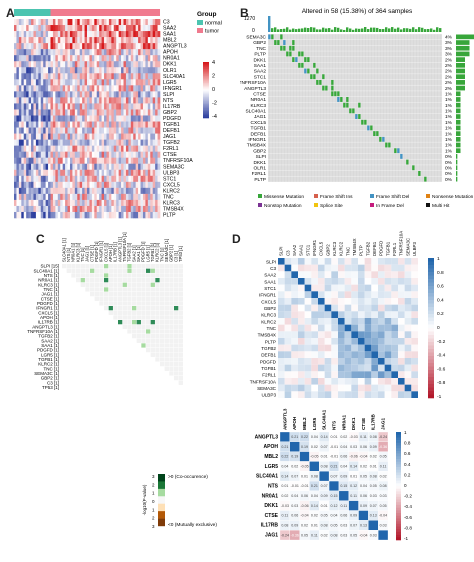 The image size is (474, 562). Describe the element at coordinates (440, 287) in the screenshot. I see `corr-colorbar-tick: 0.6` at that location.